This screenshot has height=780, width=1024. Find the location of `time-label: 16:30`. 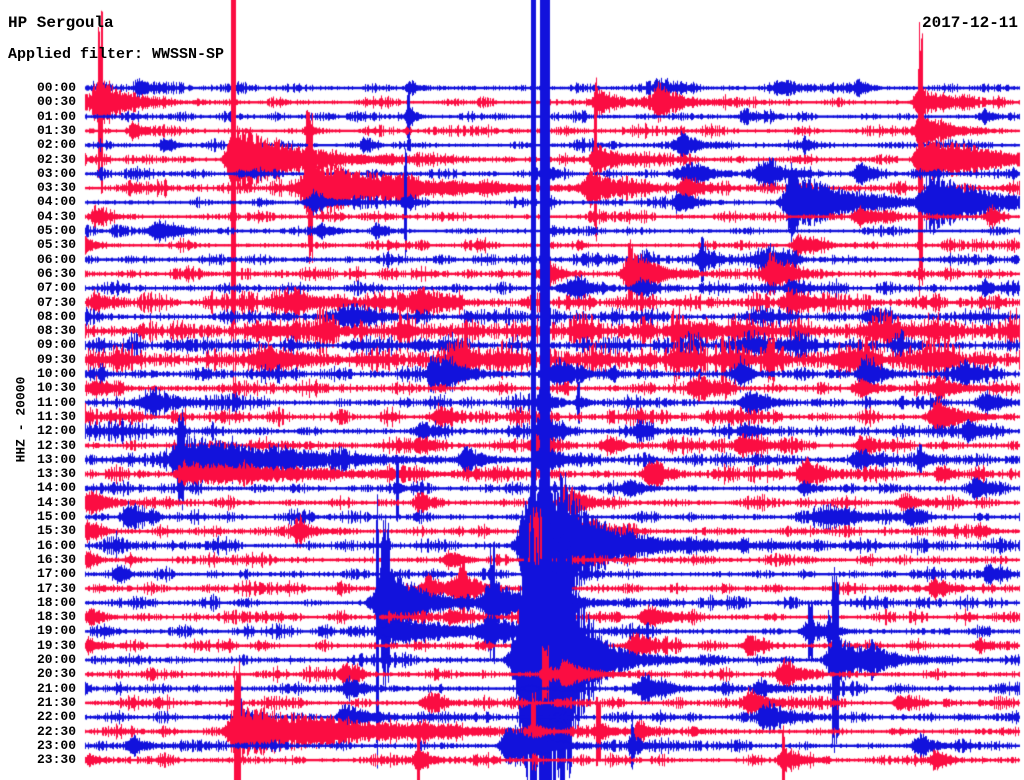

time-label: 16:30 is located at coordinates (56, 559).